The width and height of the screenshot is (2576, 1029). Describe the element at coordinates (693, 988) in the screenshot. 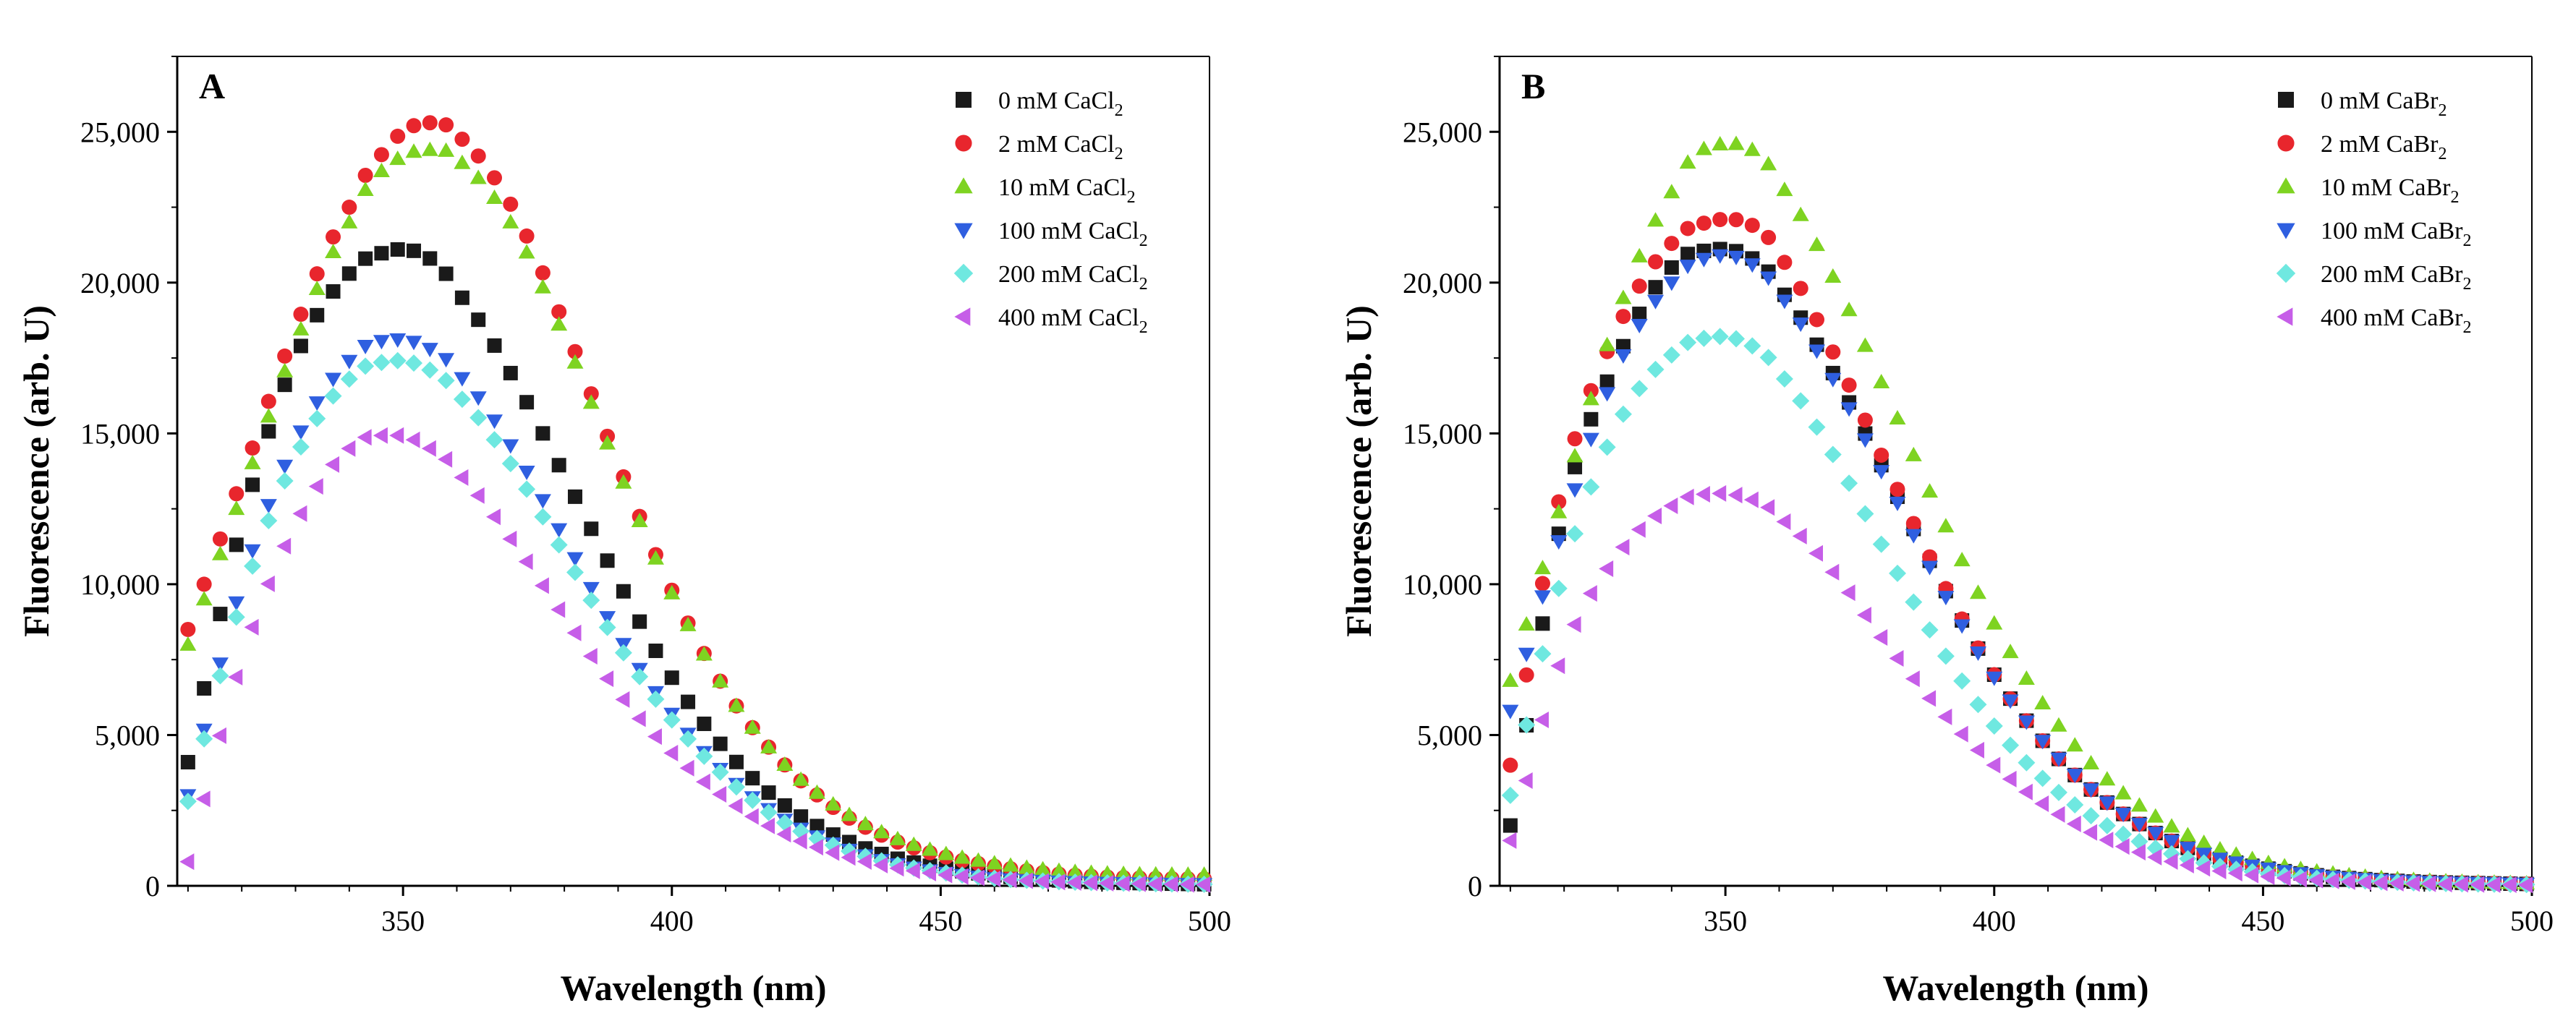

I see `x-axis-title: Wavelength (nm)` at that location.